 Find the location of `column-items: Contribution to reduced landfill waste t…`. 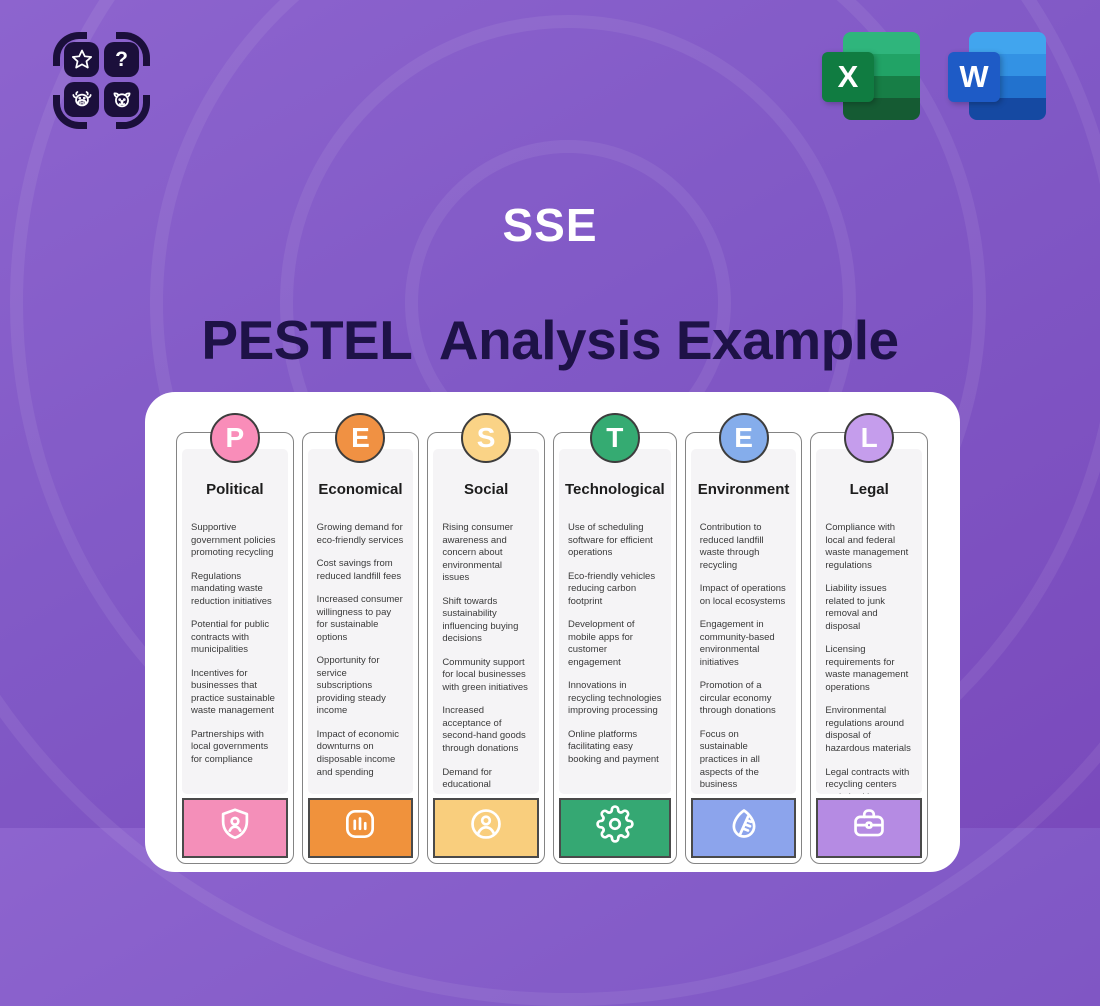

column-items: Contribution to reduced landfill waste t… is located at coordinates (744, 657).